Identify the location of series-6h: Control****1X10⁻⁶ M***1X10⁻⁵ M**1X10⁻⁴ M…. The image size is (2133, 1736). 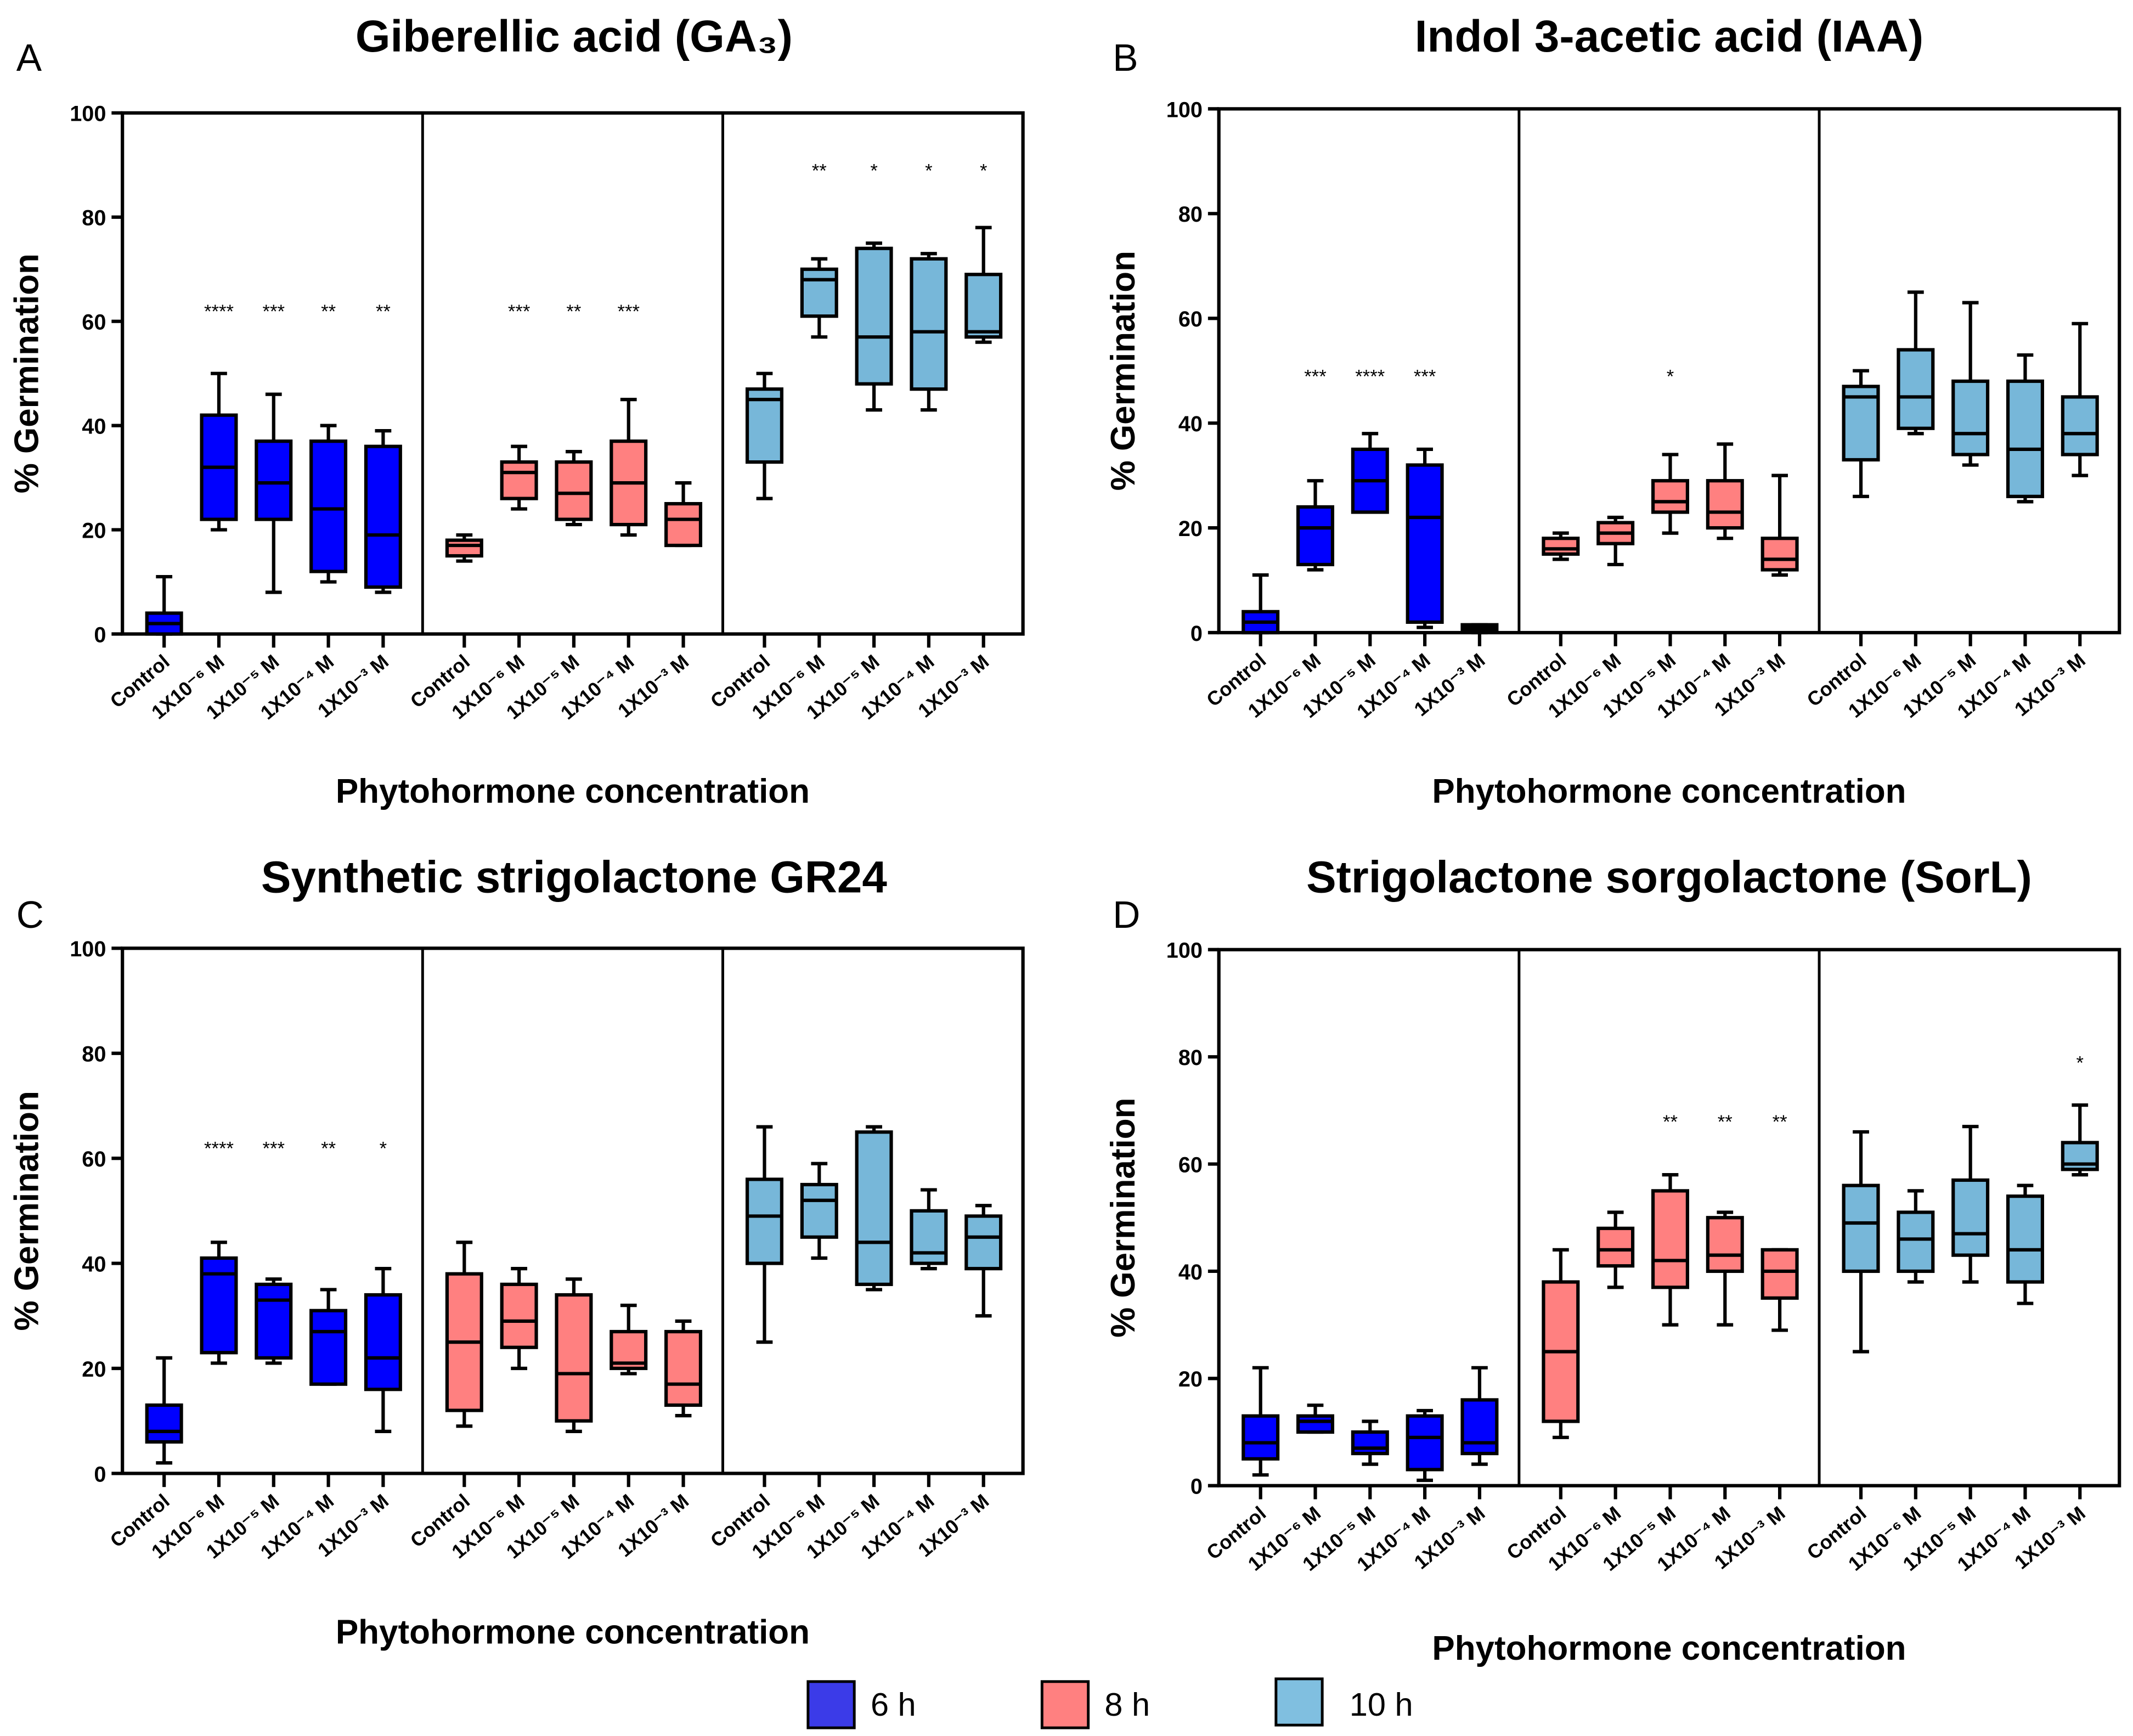
(253, 512).